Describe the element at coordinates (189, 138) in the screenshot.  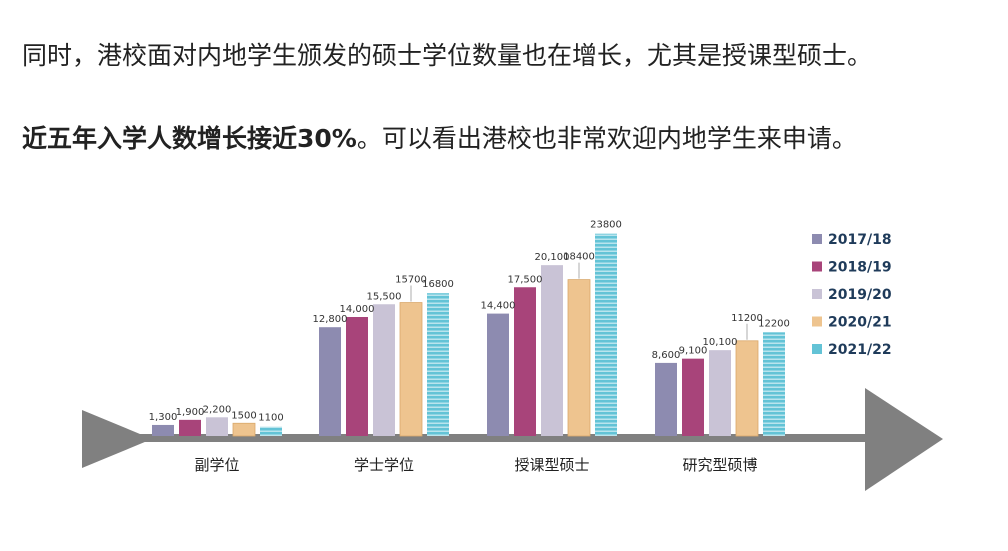
I see `paragraph-2-bold: 近五年入学人数增长接近30%` at that location.